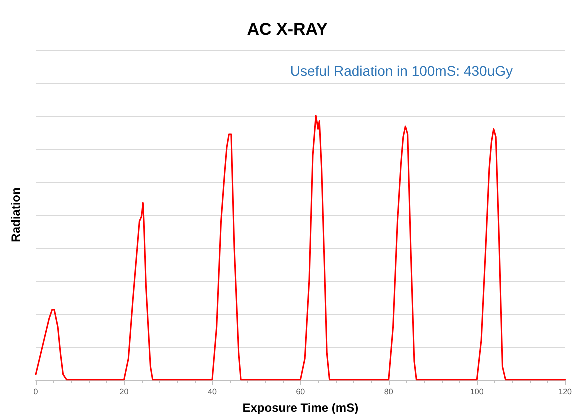 The width and height of the screenshot is (575, 420). Describe the element at coordinates (125, 392) in the screenshot. I see `x-tick-label: 20` at that location.